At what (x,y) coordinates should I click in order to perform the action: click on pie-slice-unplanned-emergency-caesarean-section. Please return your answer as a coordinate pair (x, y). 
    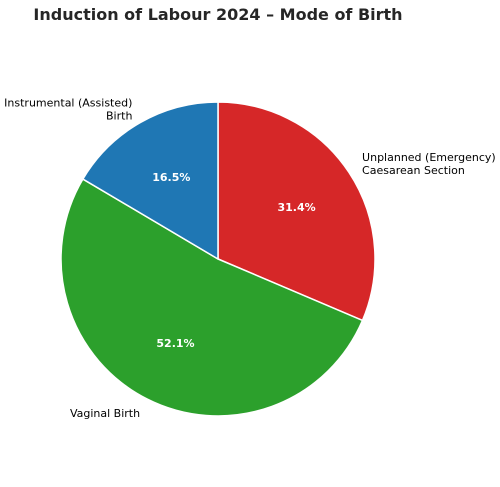
    Looking at the image, I should click on (296, 211).